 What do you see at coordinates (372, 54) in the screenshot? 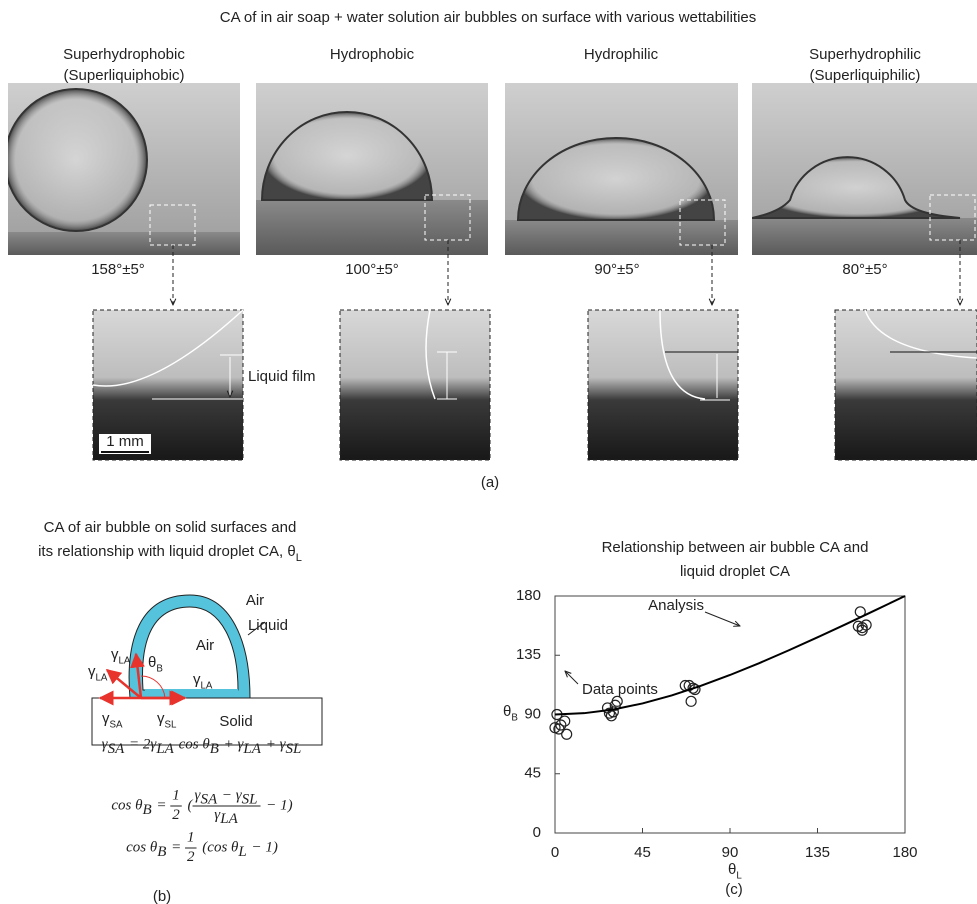
I see `column-title: Hydrophobic` at bounding box center [372, 54].